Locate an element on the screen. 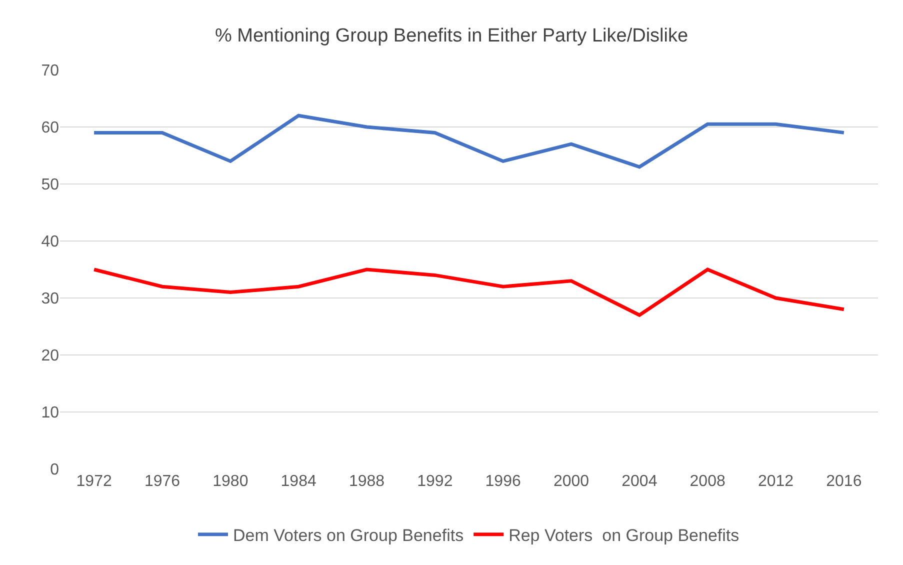 This screenshot has width=903, height=565. chart-title: % Mentioning Group Benefits in Either Party Like/Dislike is located at coordinates (451, 36).